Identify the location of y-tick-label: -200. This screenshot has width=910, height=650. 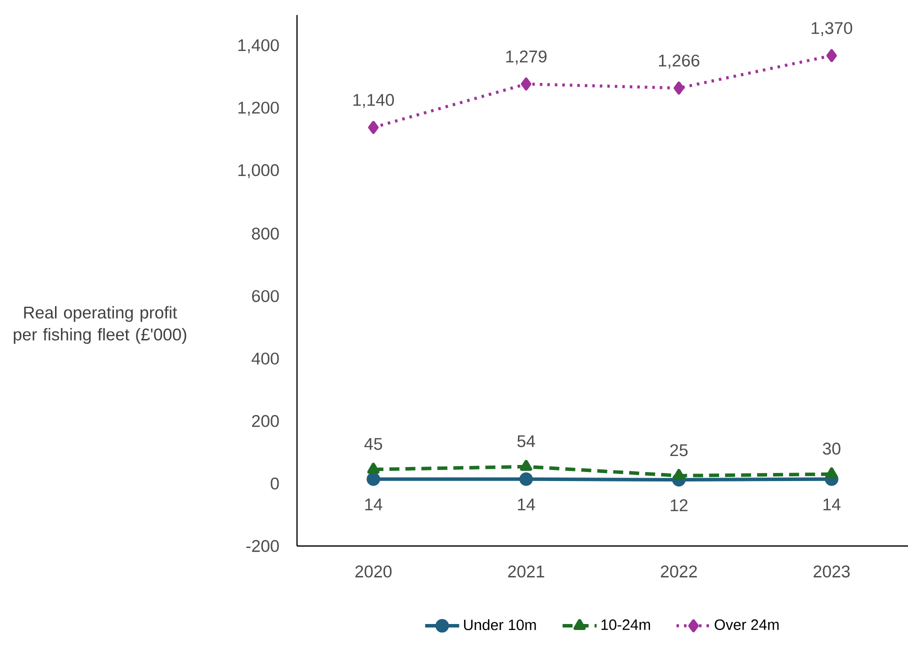
(262, 546).